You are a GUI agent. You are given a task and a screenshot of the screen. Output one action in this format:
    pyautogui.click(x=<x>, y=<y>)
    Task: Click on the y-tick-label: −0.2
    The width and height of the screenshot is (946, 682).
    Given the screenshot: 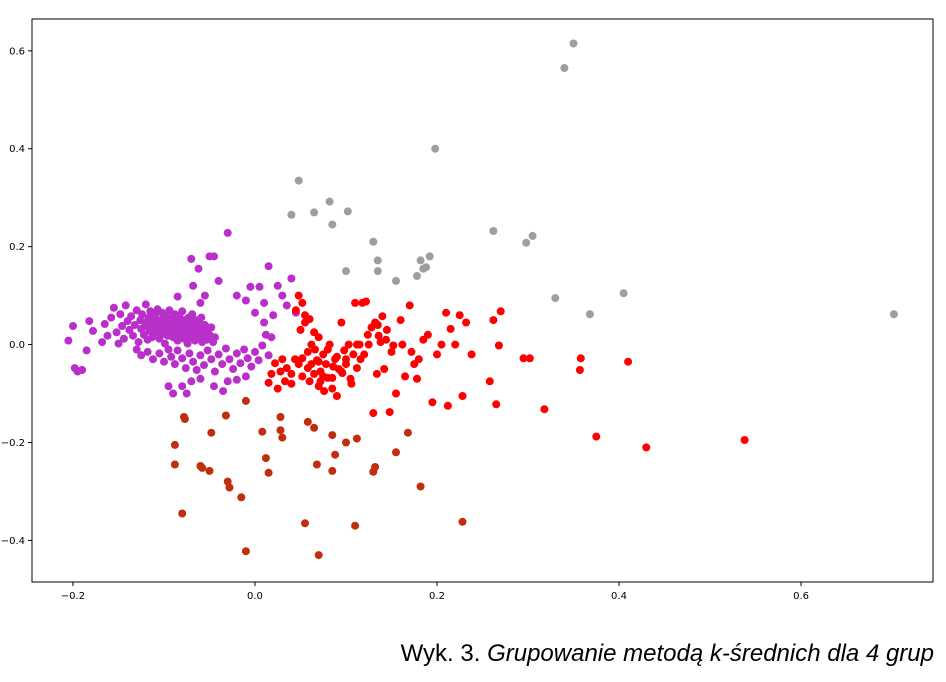 What is the action you would take?
    pyautogui.click(x=13, y=443)
    